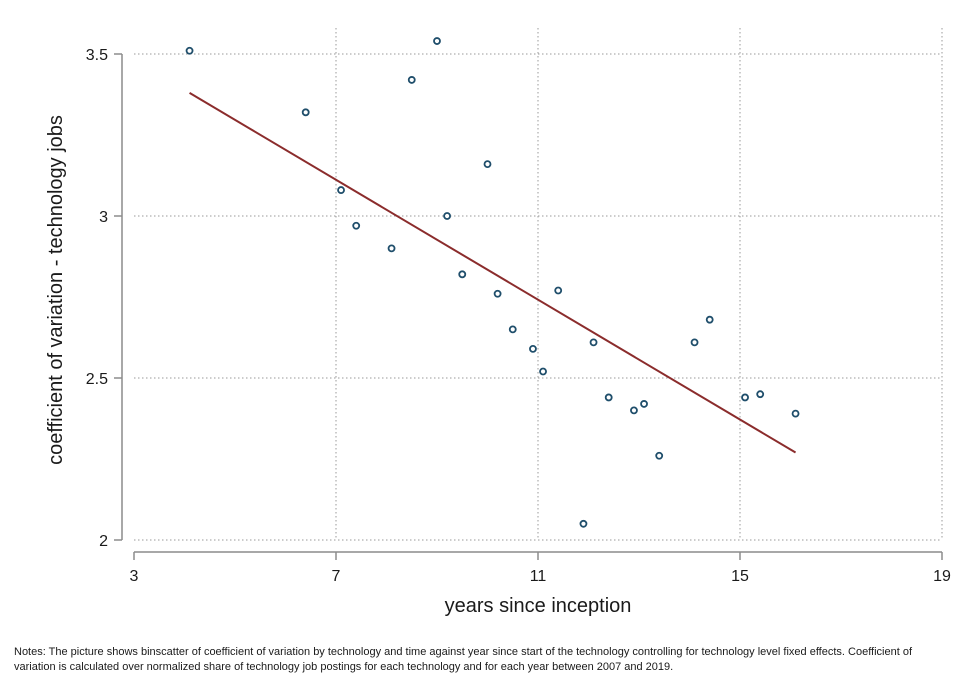 This screenshot has height=694, width=962. I want to click on x-axis-title: years since inception, so click(538, 606).